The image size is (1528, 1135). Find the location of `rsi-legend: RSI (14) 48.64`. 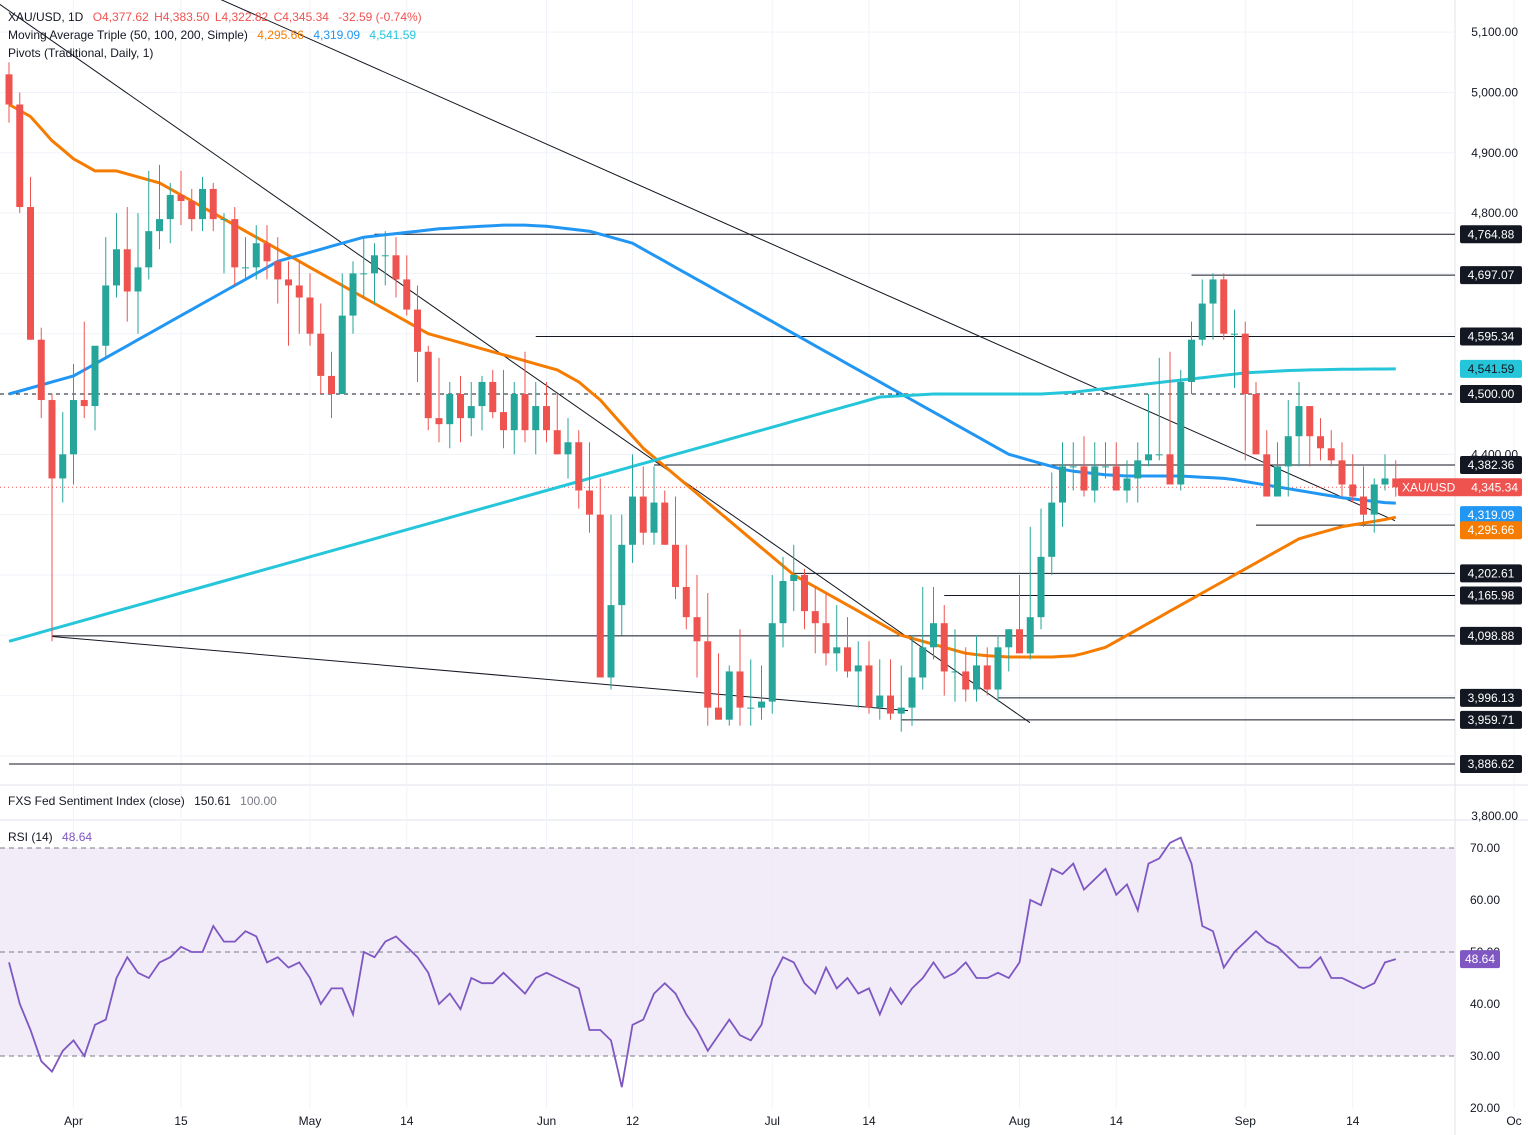

rsi-legend: RSI (14) 48.64 is located at coordinates (53, 837).